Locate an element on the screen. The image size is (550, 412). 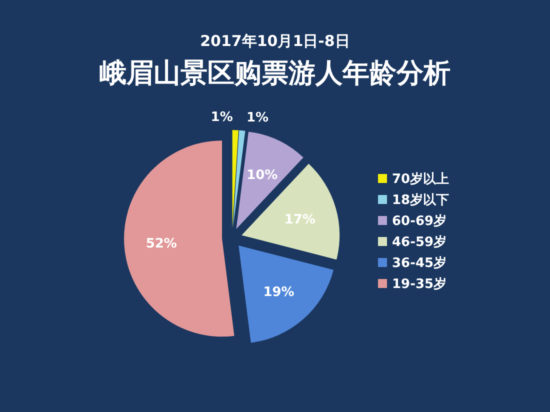
chart-title: 峨眉山景区购票游人年龄分析 is located at coordinates (275, 73).